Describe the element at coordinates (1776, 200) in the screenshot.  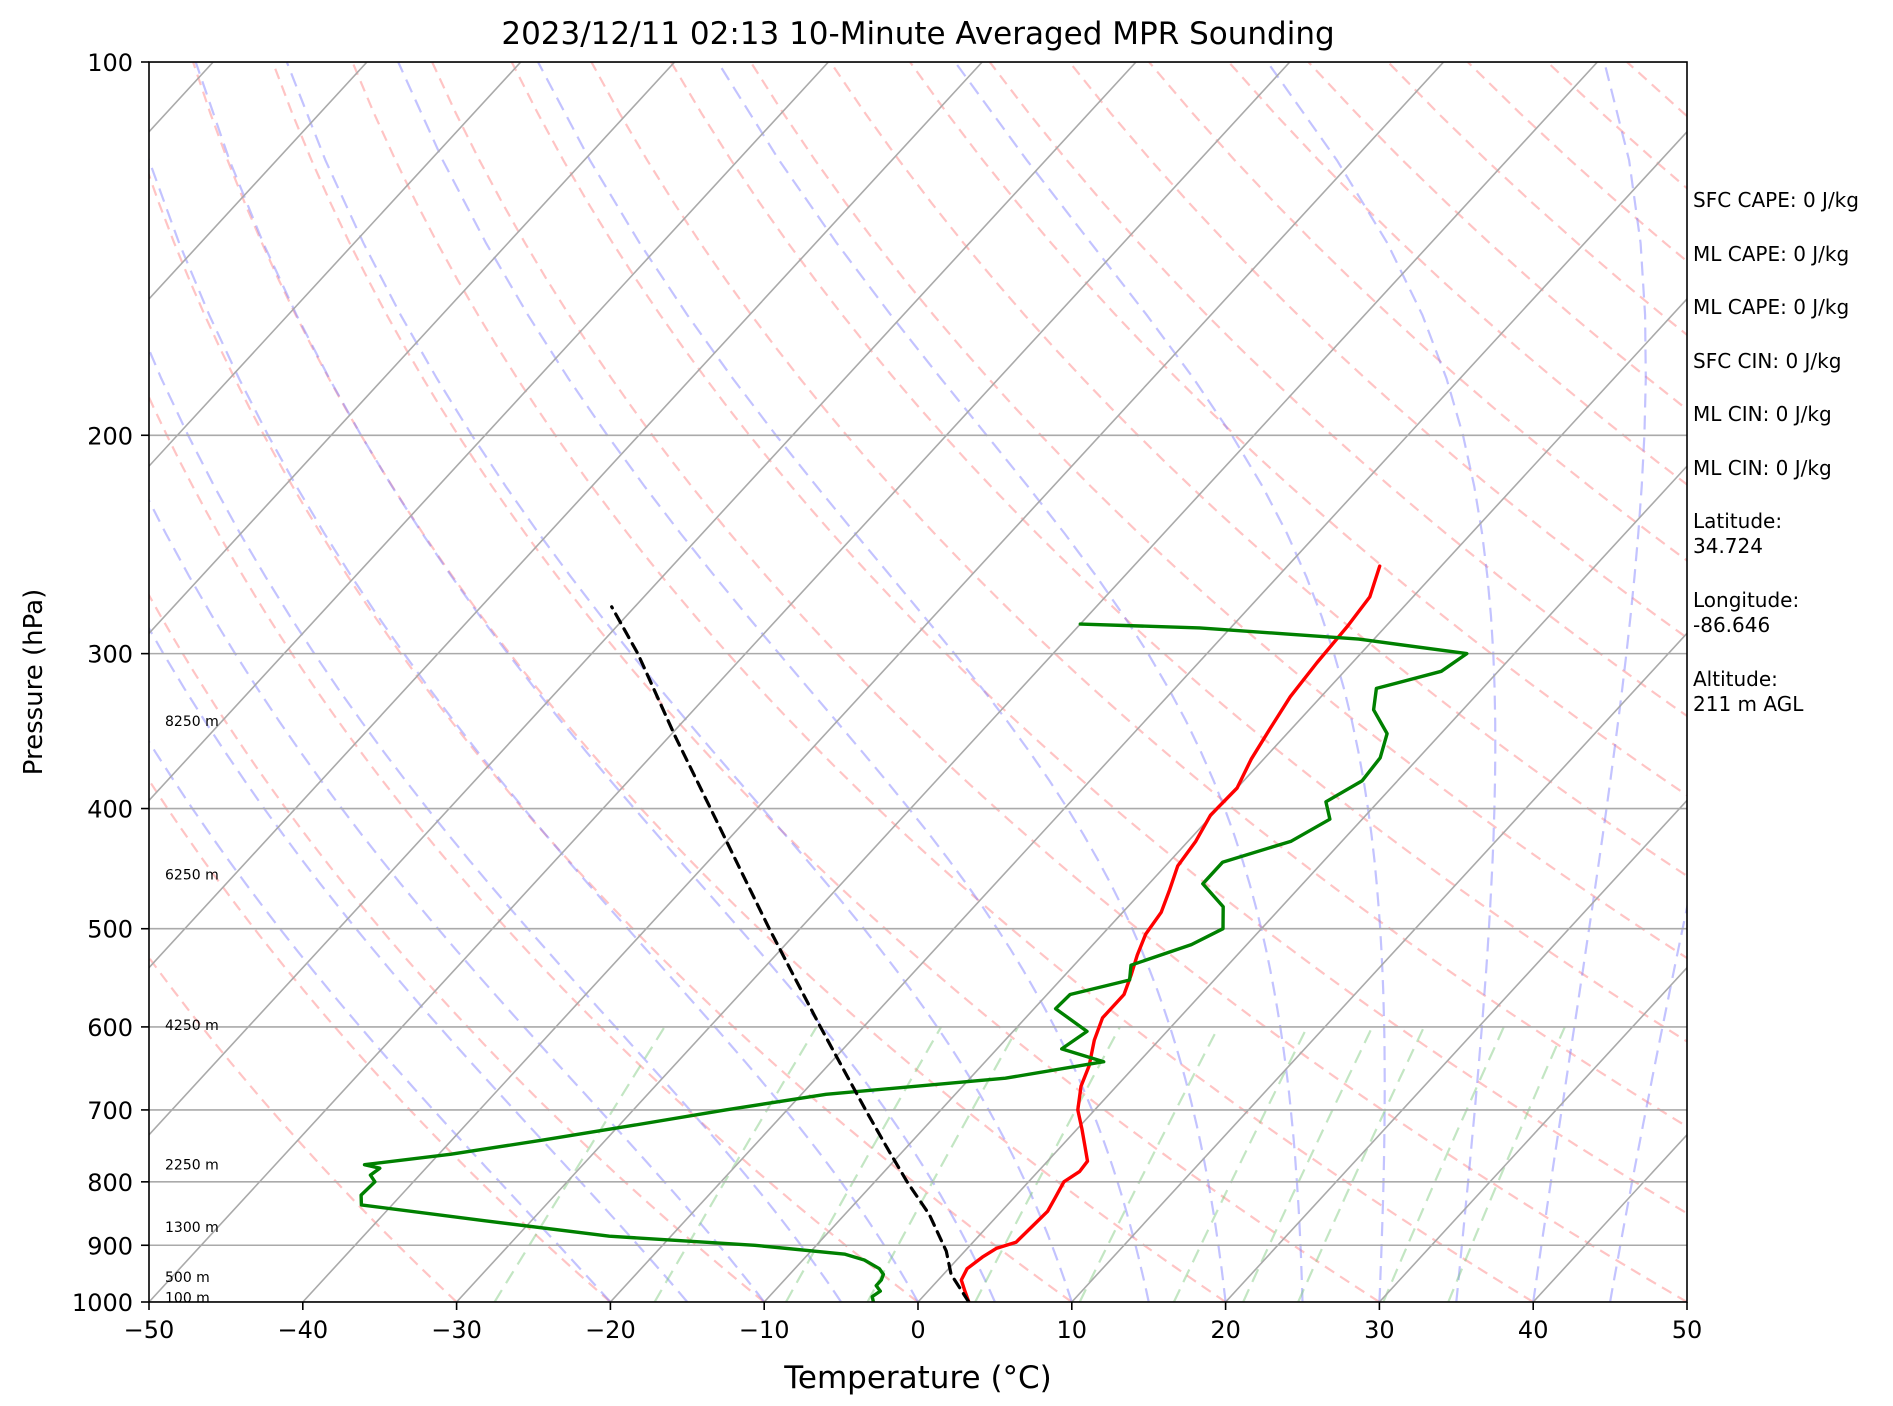
I see `stat-line: SFC CAPE: 0 J/kg` at that location.